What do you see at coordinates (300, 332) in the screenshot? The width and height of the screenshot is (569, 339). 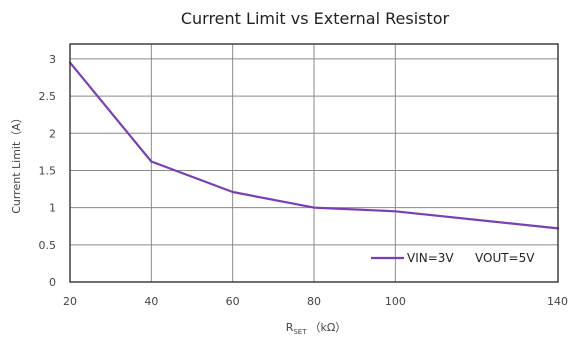 I see `x-axis-label-subscript: SET` at bounding box center [300, 332].